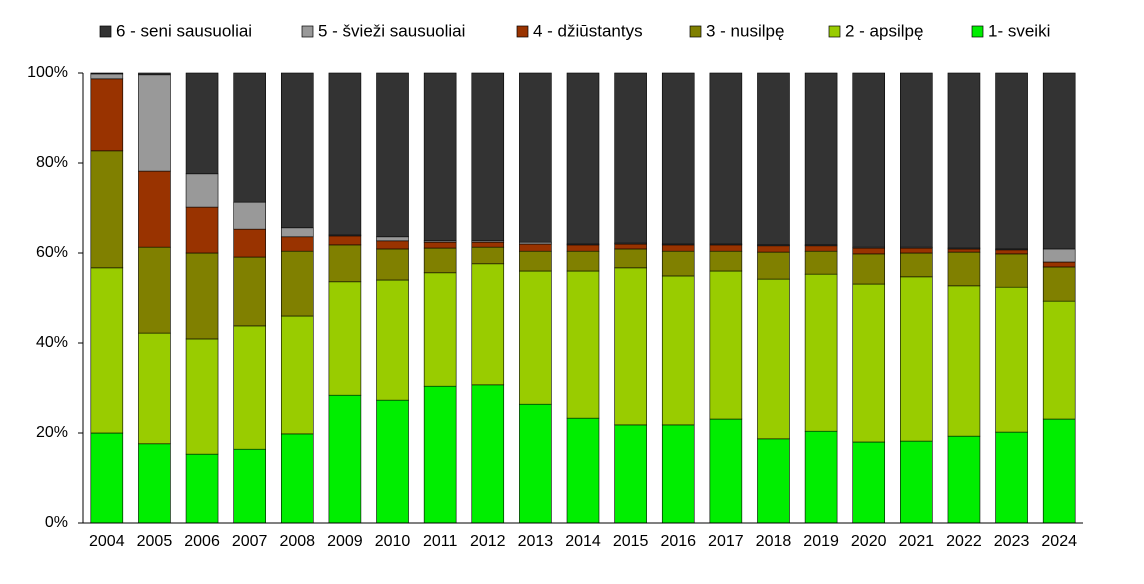  I want to click on legend-label: 4 - džiūstantys, so click(588, 30).